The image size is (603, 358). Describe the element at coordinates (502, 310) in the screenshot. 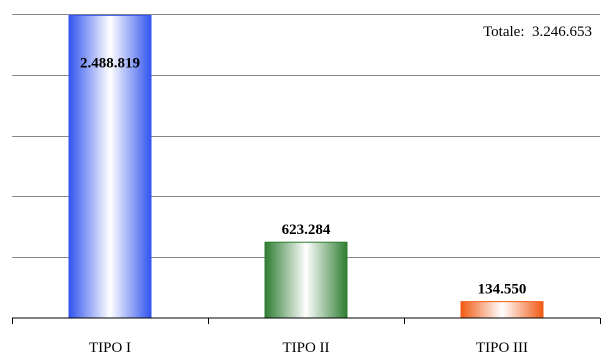

I see `bar-tipo-iii` at that location.